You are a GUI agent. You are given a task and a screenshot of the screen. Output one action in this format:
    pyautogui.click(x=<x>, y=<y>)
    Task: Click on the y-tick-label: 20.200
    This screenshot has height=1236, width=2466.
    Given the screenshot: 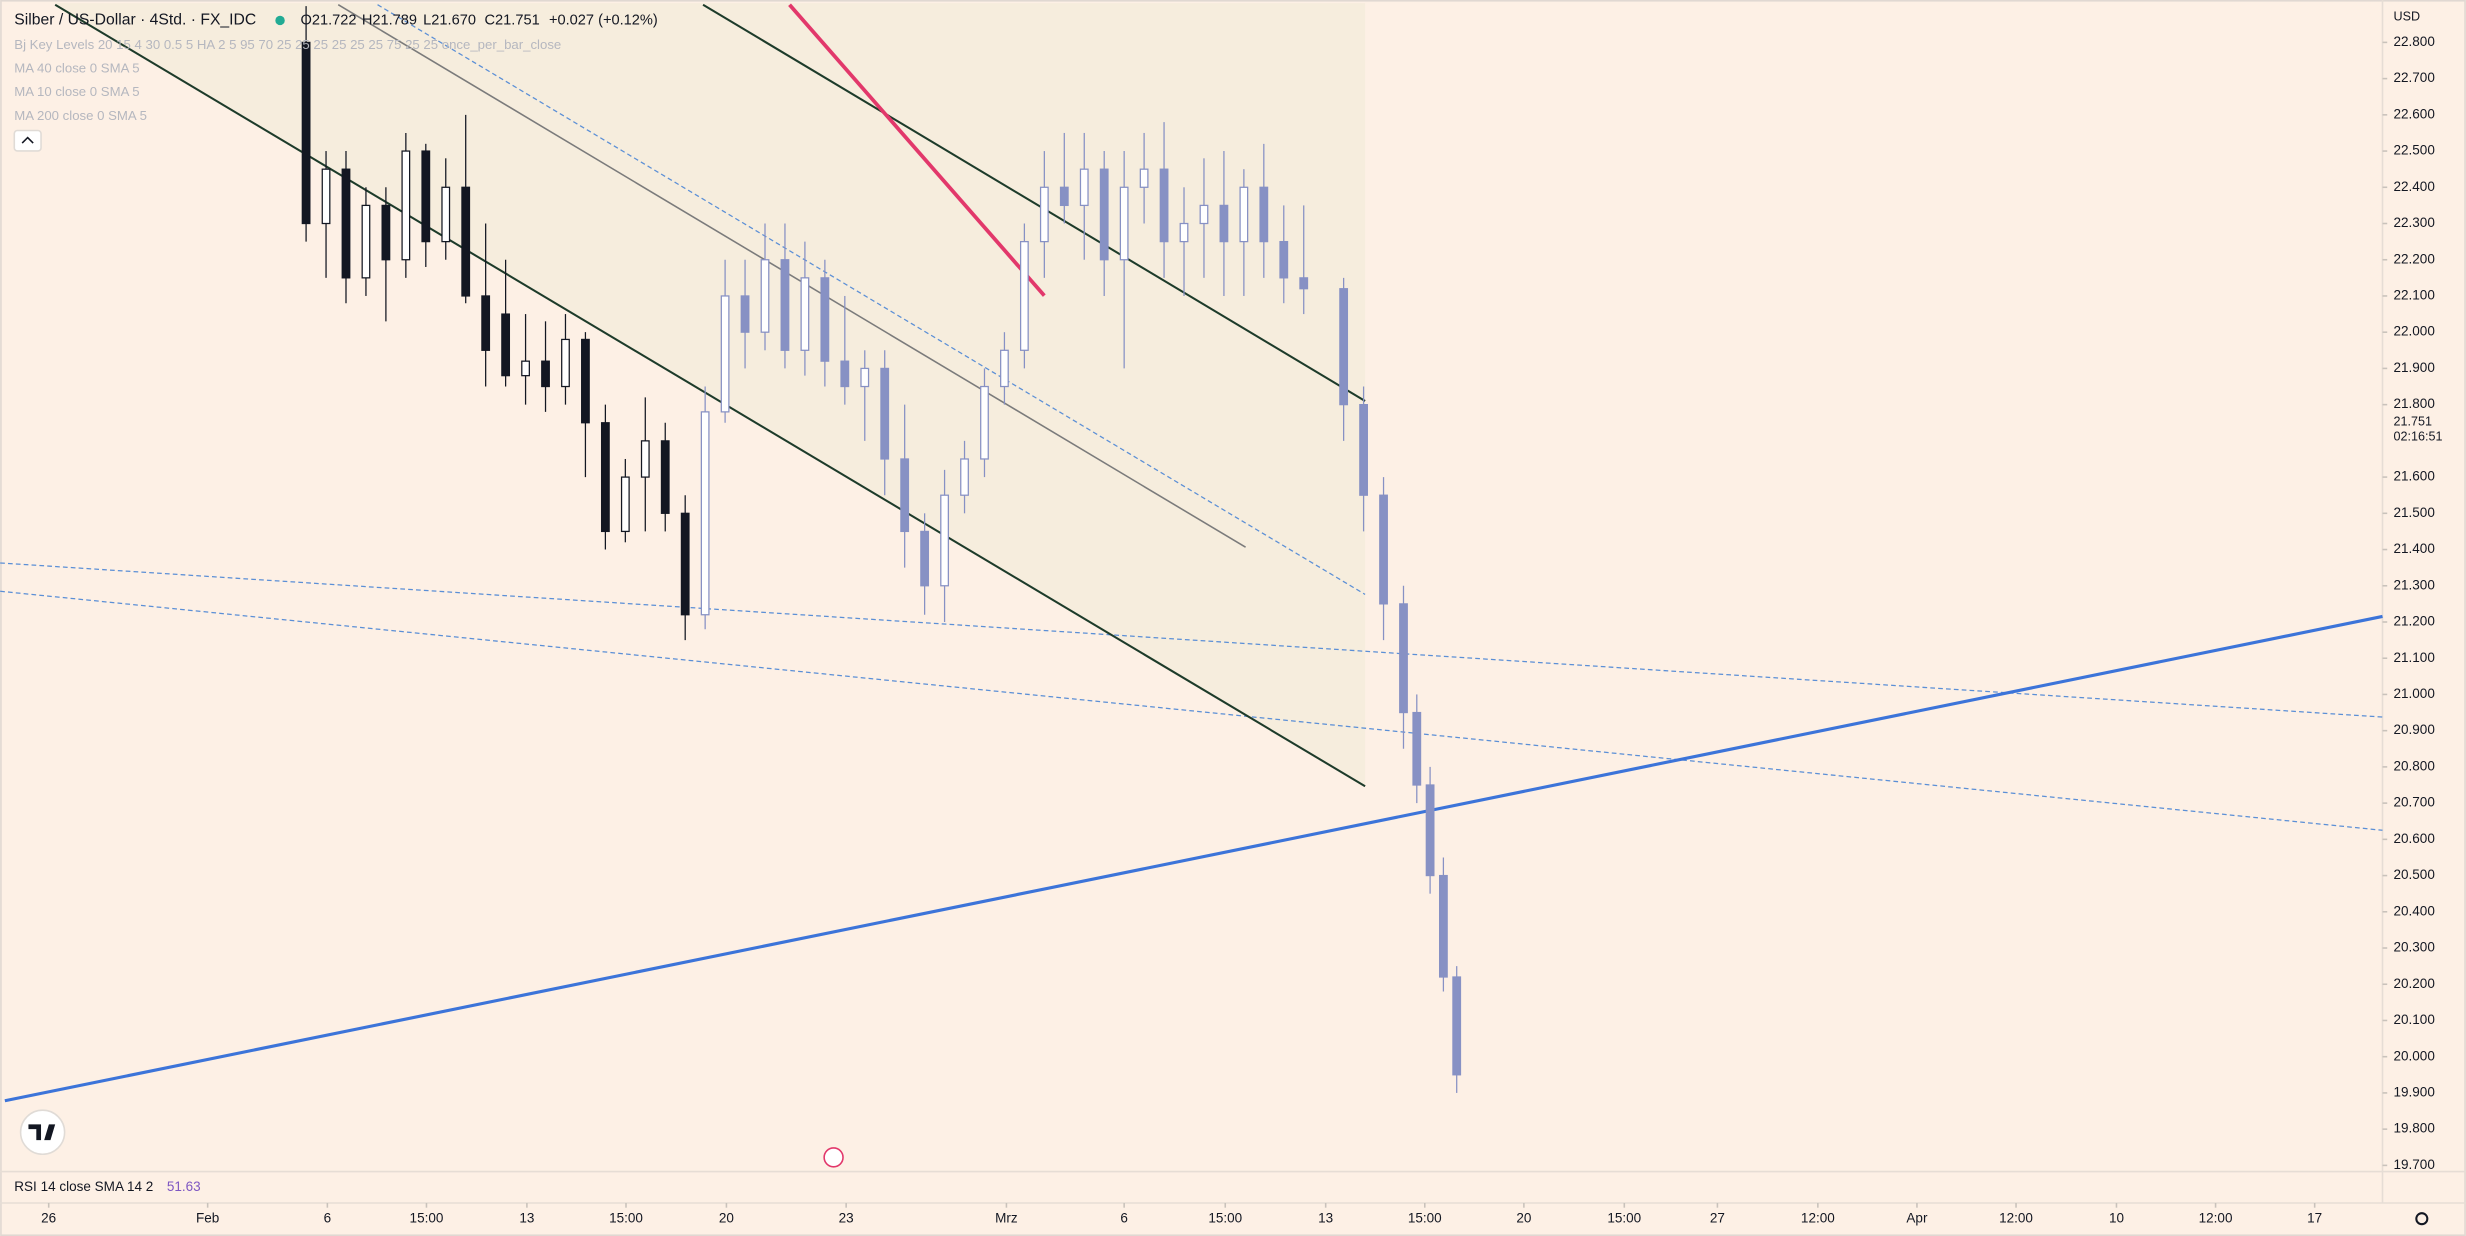 What is the action you would take?
    pyautogui.click(x=2414, y=983)
    